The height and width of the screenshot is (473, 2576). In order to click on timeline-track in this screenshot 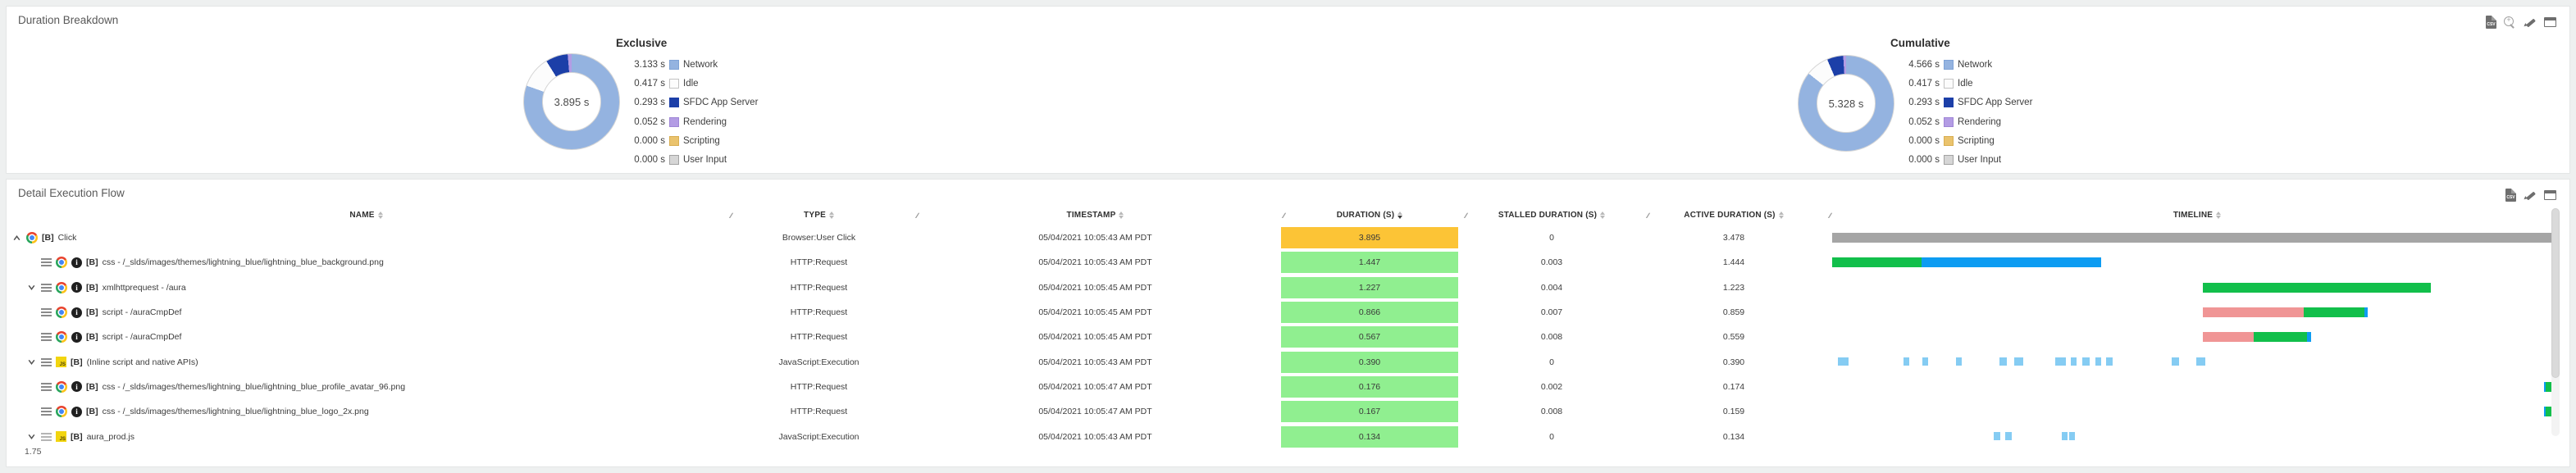, I will do `click(2192, 287)`.